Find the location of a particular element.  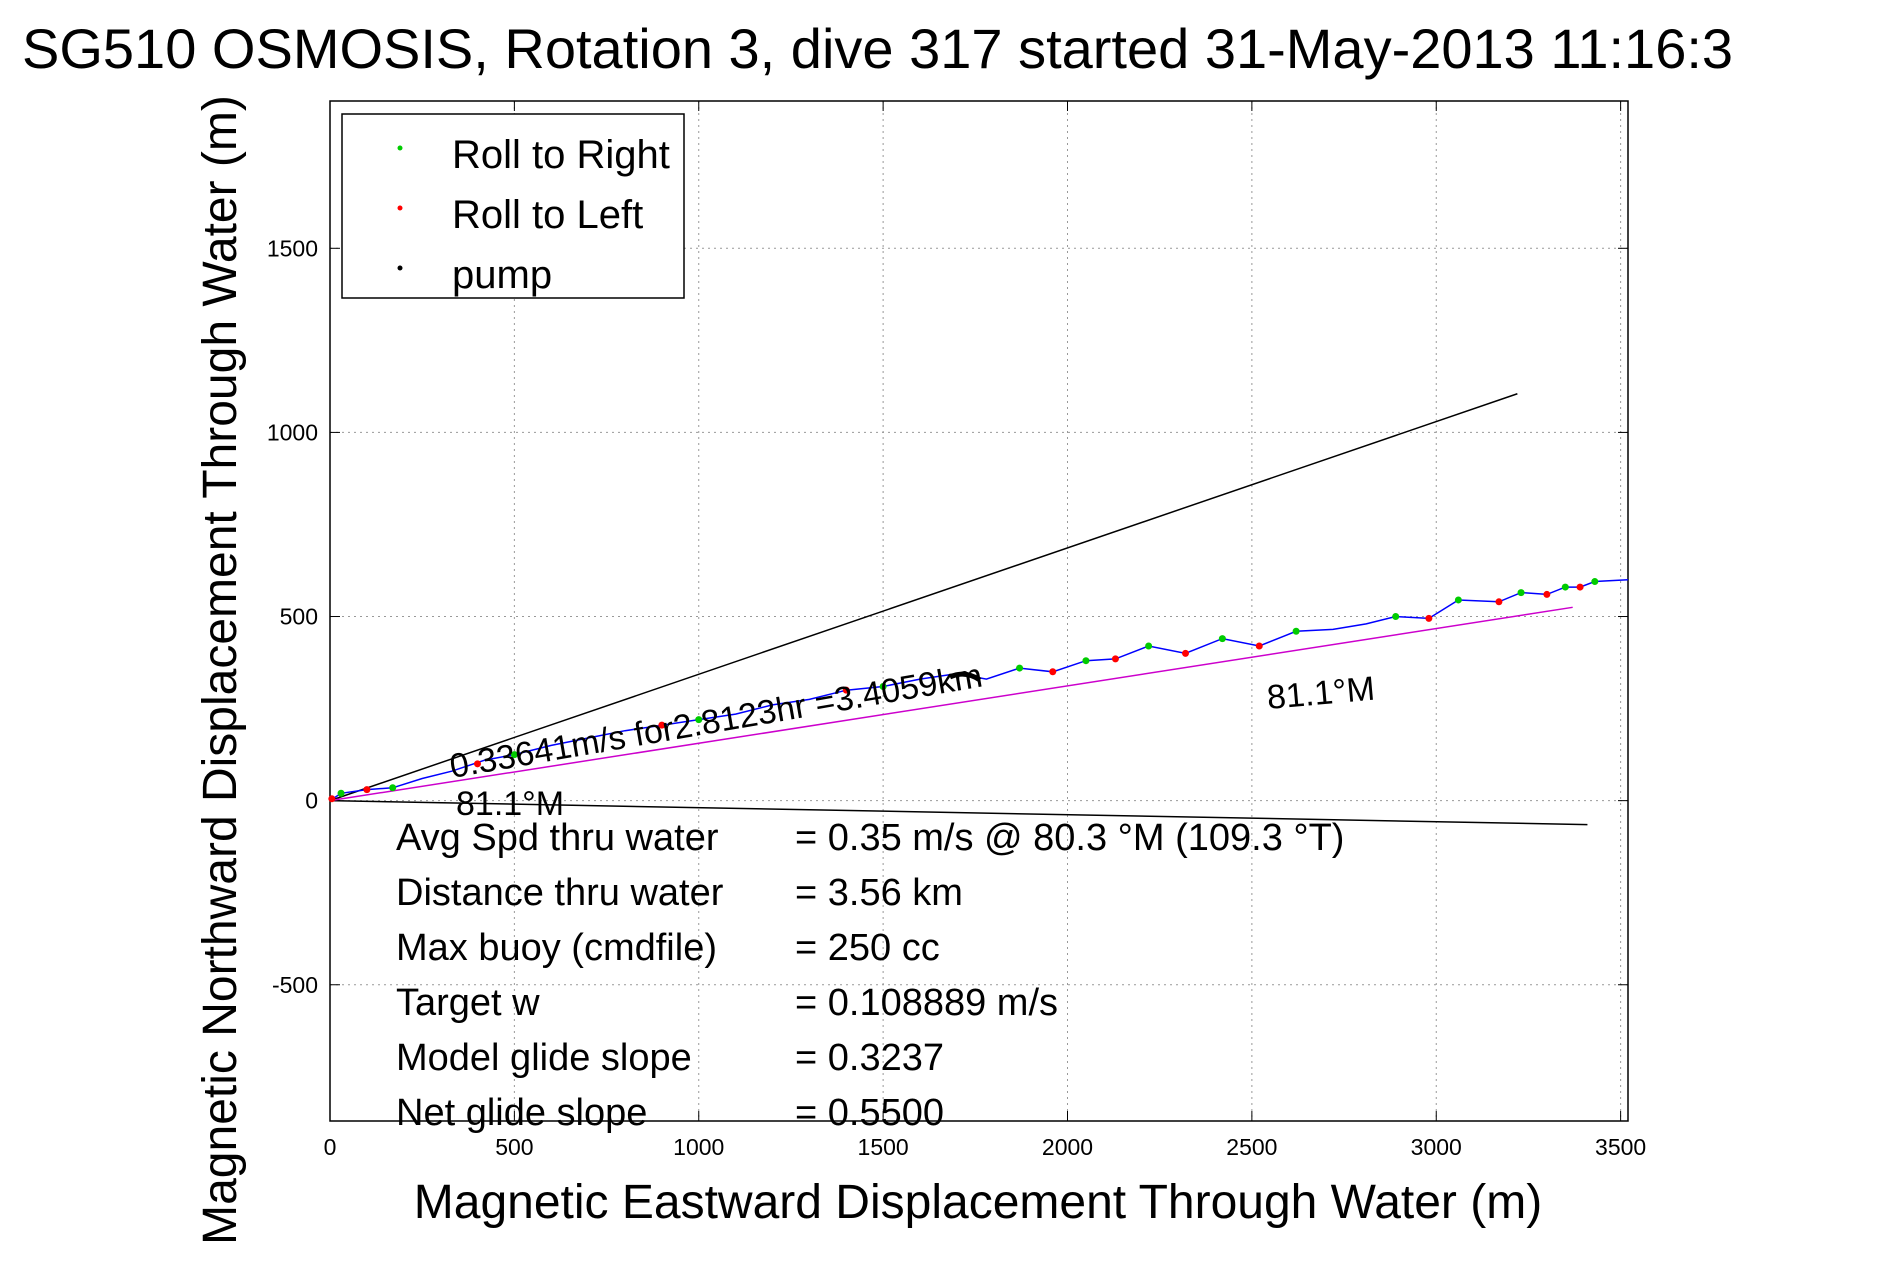

x-tick-label: 0 is located at coordinates (330, 1147).